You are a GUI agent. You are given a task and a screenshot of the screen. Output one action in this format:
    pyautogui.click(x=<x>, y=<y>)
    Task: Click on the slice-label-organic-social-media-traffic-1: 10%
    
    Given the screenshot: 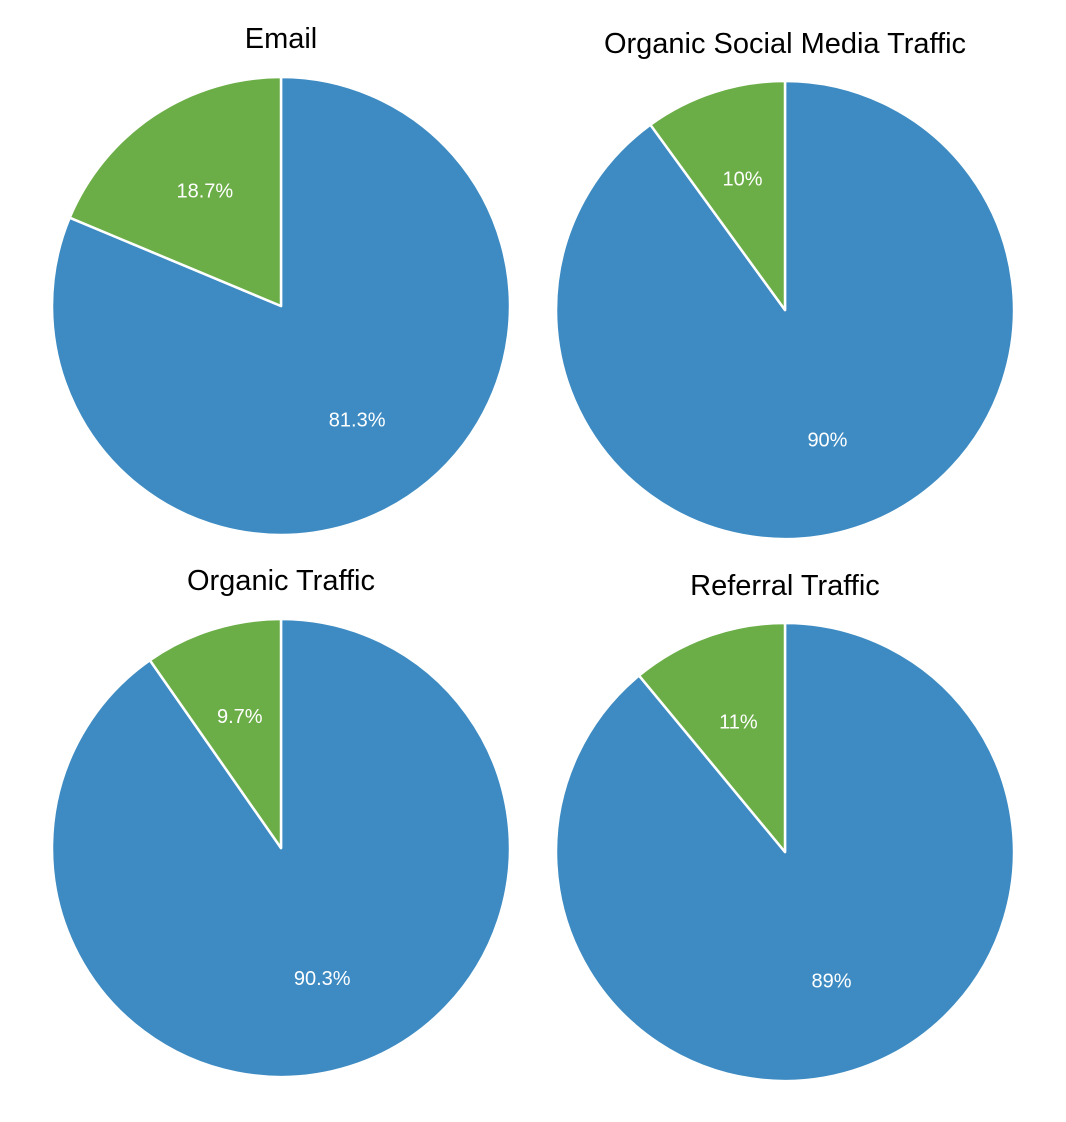 What is the action you would take?
    pyautogui.click(x=743, y=179)
    